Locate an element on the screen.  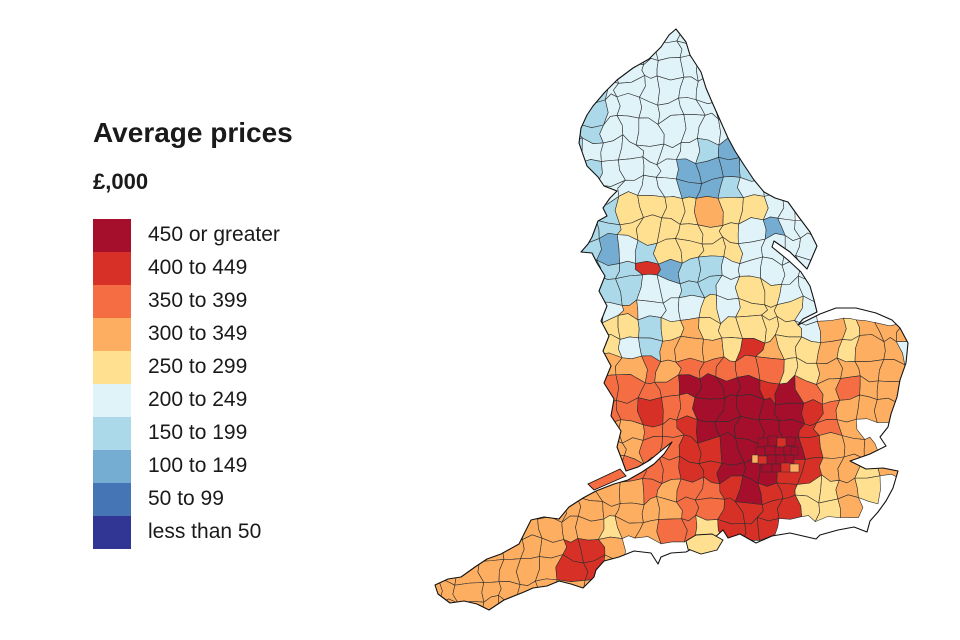
legend-label: 300 to 349 is located at coordinates (198, 334).